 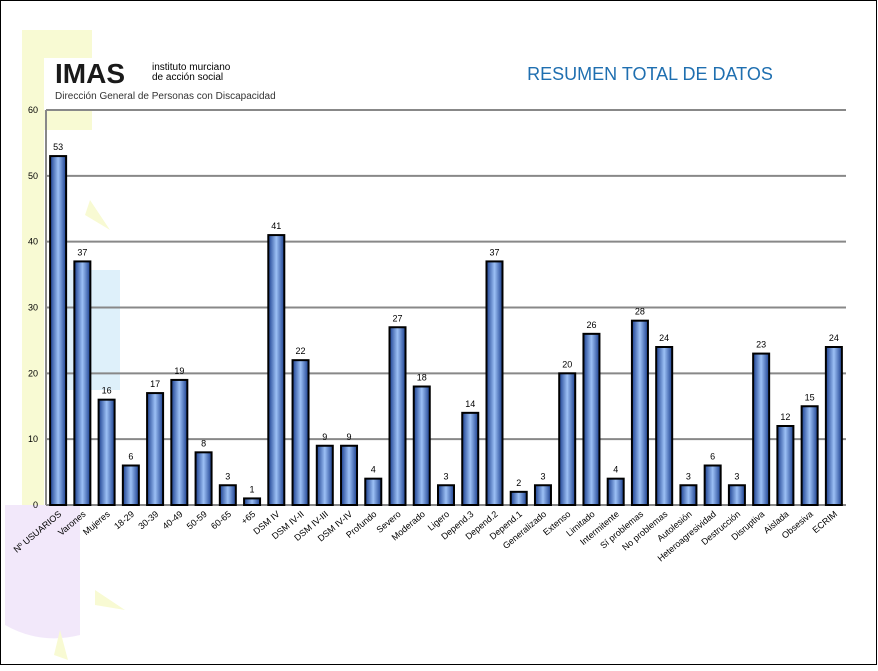 I want to click on y-tick-label: 0, so click(x=35, y=505).